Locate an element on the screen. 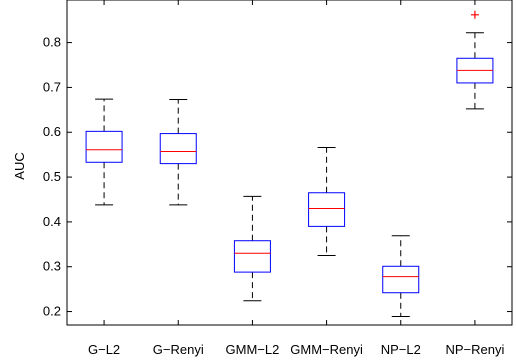 This screenshot has height=362, width=516. y-tick-label: 0.3 is located at coordinates (52, 266).